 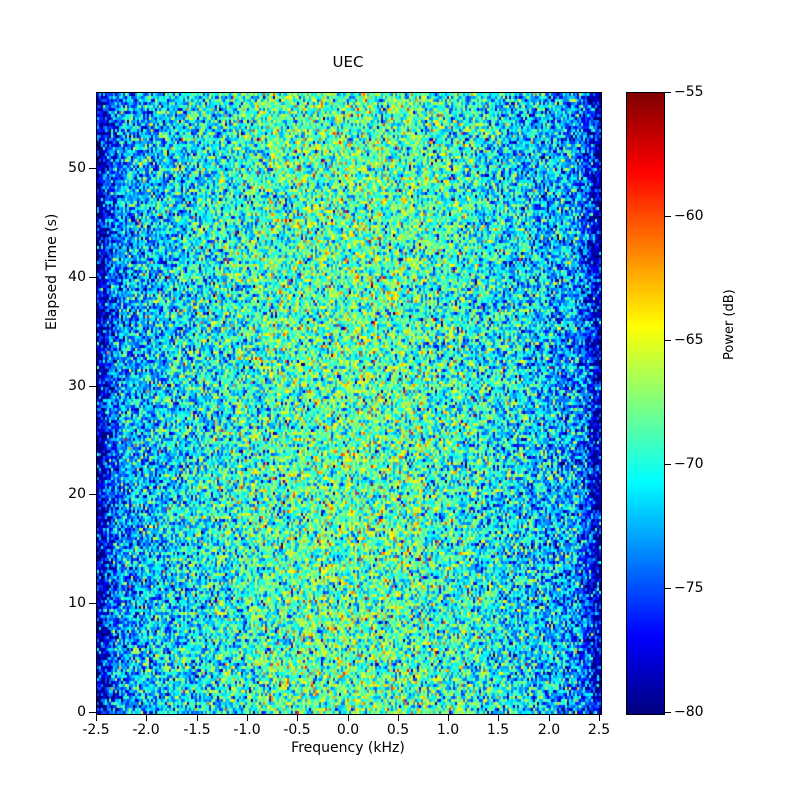 I want to click on x-tick-label: 2.5, so click(x=599, y=730).